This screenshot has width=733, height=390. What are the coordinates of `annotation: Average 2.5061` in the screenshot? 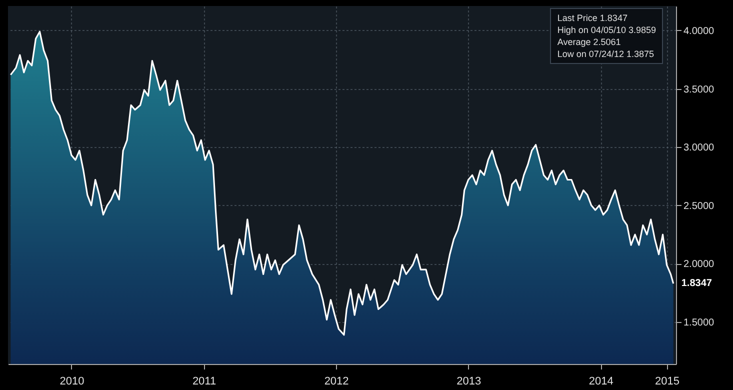 It's located at (589, 42).